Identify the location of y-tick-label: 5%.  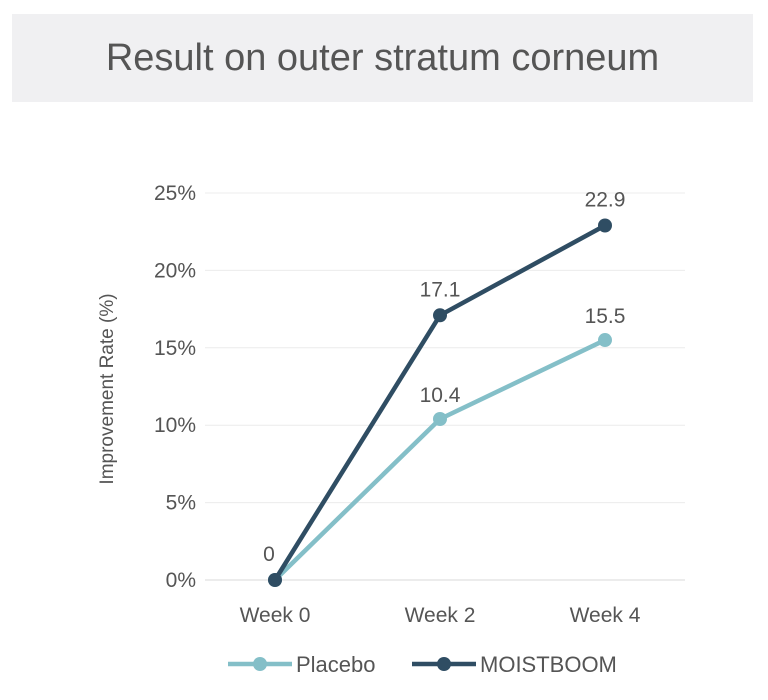
(181, 503).